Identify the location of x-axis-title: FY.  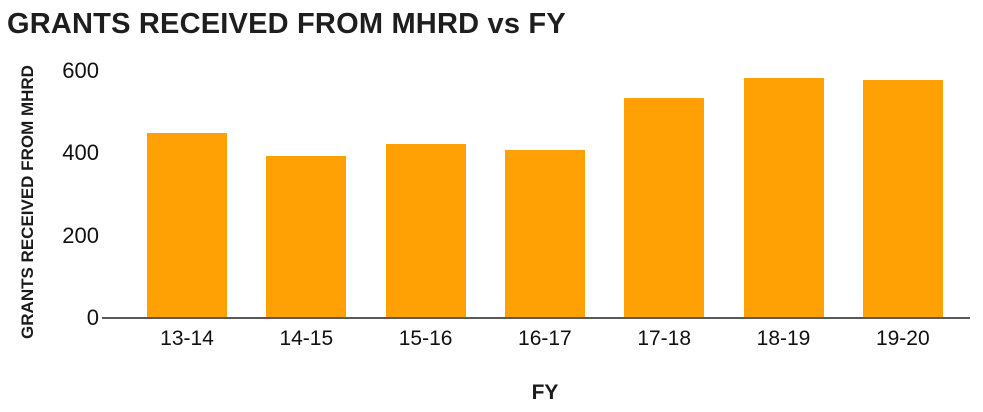
(545, 392).